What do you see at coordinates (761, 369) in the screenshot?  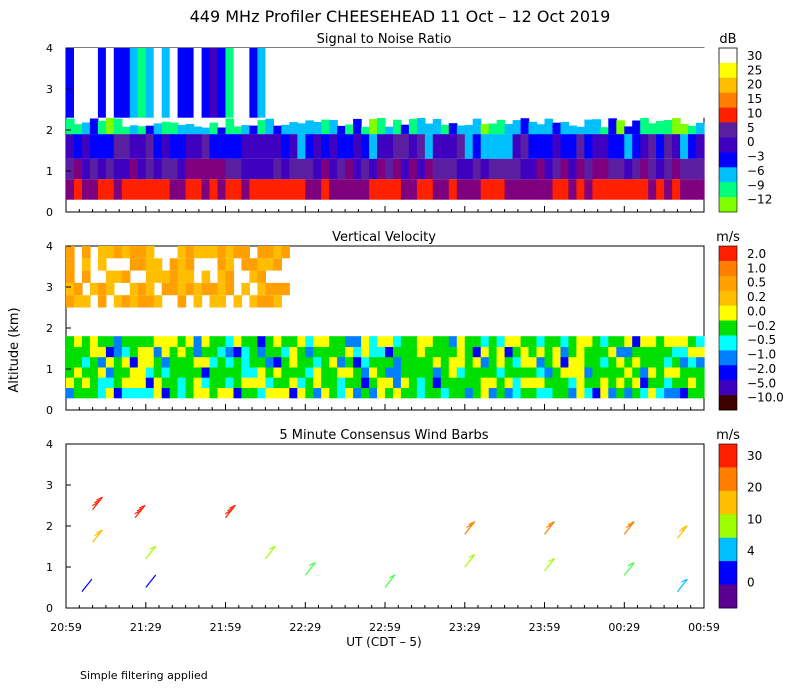 I see `colorbar-label: −2.0` at bounding box center [761, 369].